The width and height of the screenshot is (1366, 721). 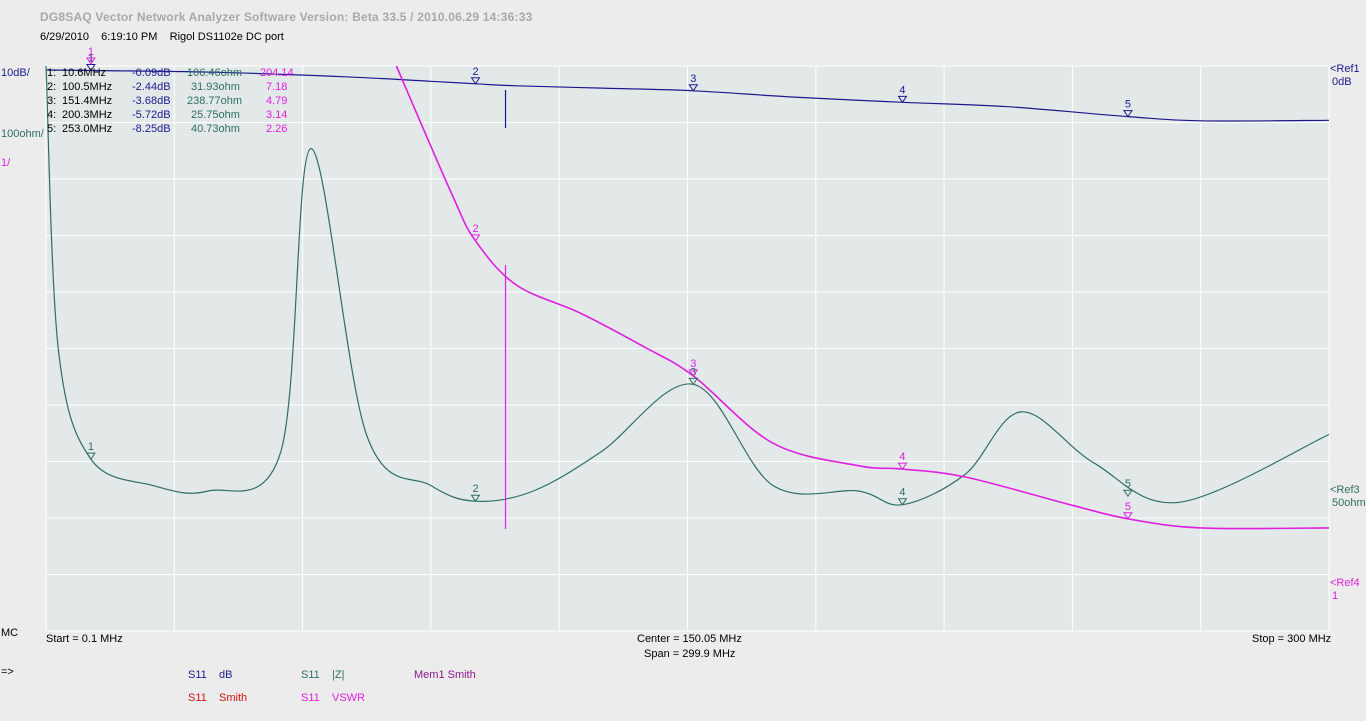 What do you see at coordinates (151, 115) in the screenshot?
I see `marker-db: -5.72dB` at bounding box center [151, 115].